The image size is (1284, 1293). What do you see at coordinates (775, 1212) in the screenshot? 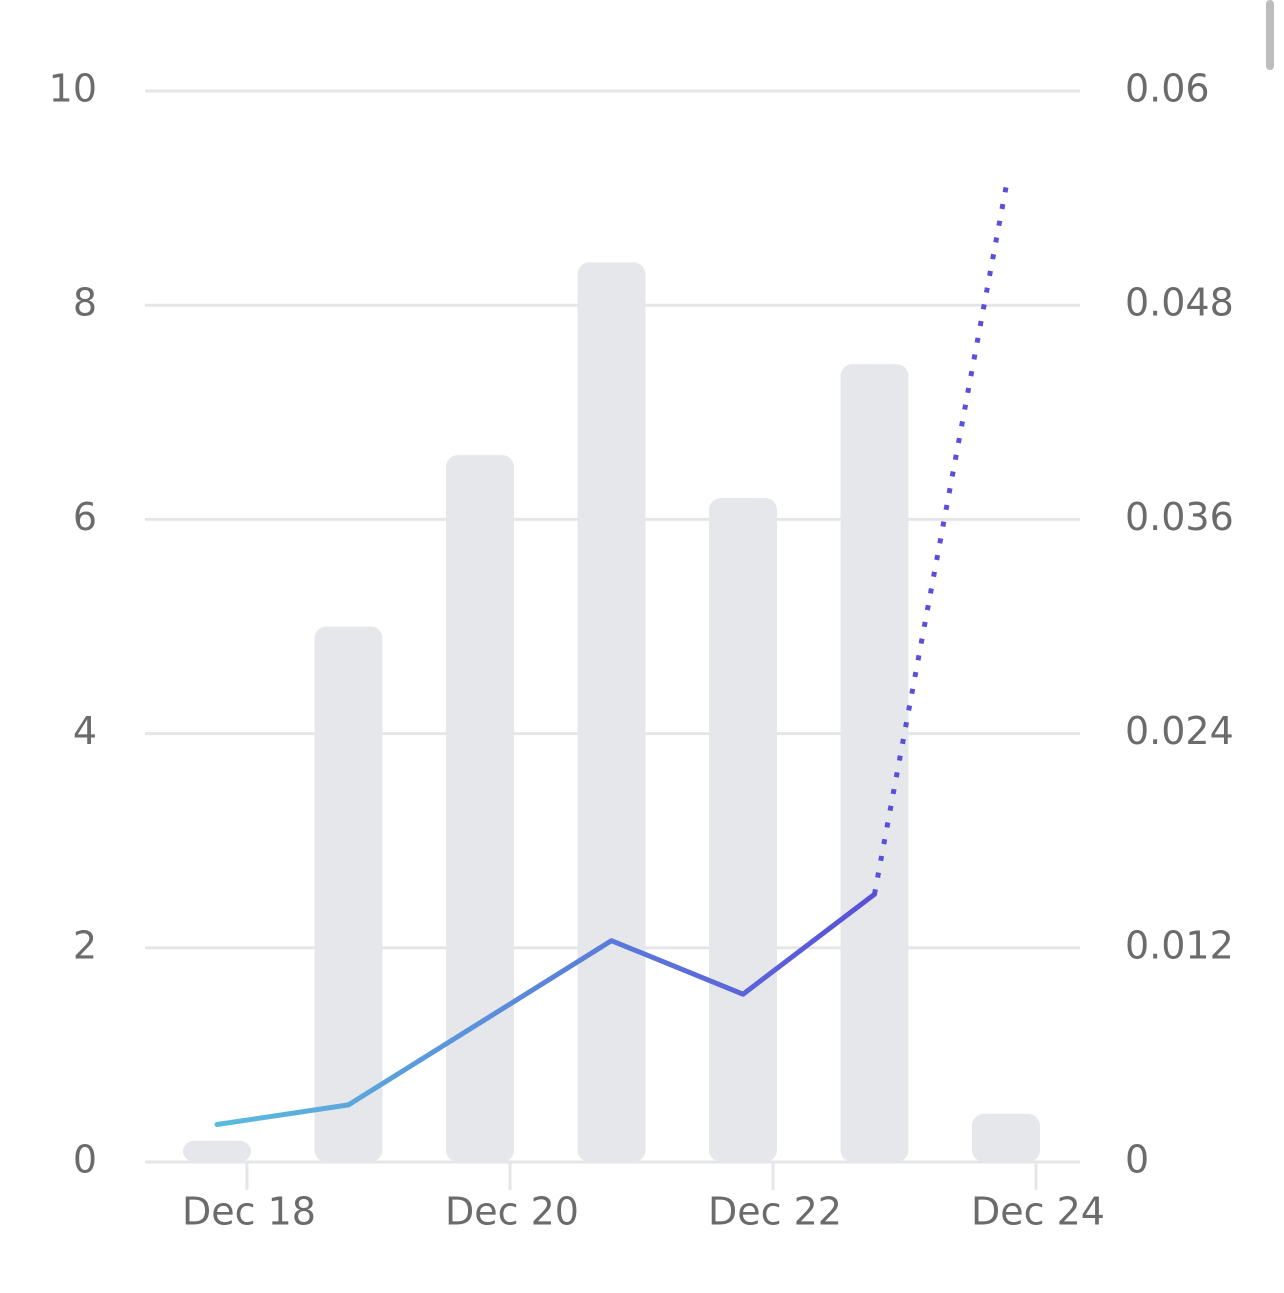
I see `x-tick-label: Dec 22` at bounding box center [775, 1212].